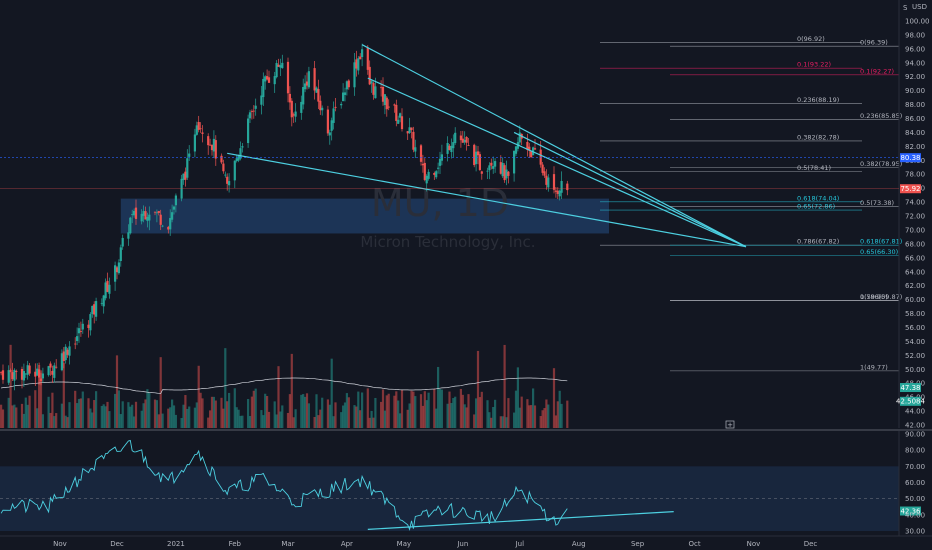 Image resolution: width=932 pixels, height=550 pixels. Describe the element at coordinates (814, 65) in the screenshot. I see `fib-label: 0.1(93.22)` at that location.